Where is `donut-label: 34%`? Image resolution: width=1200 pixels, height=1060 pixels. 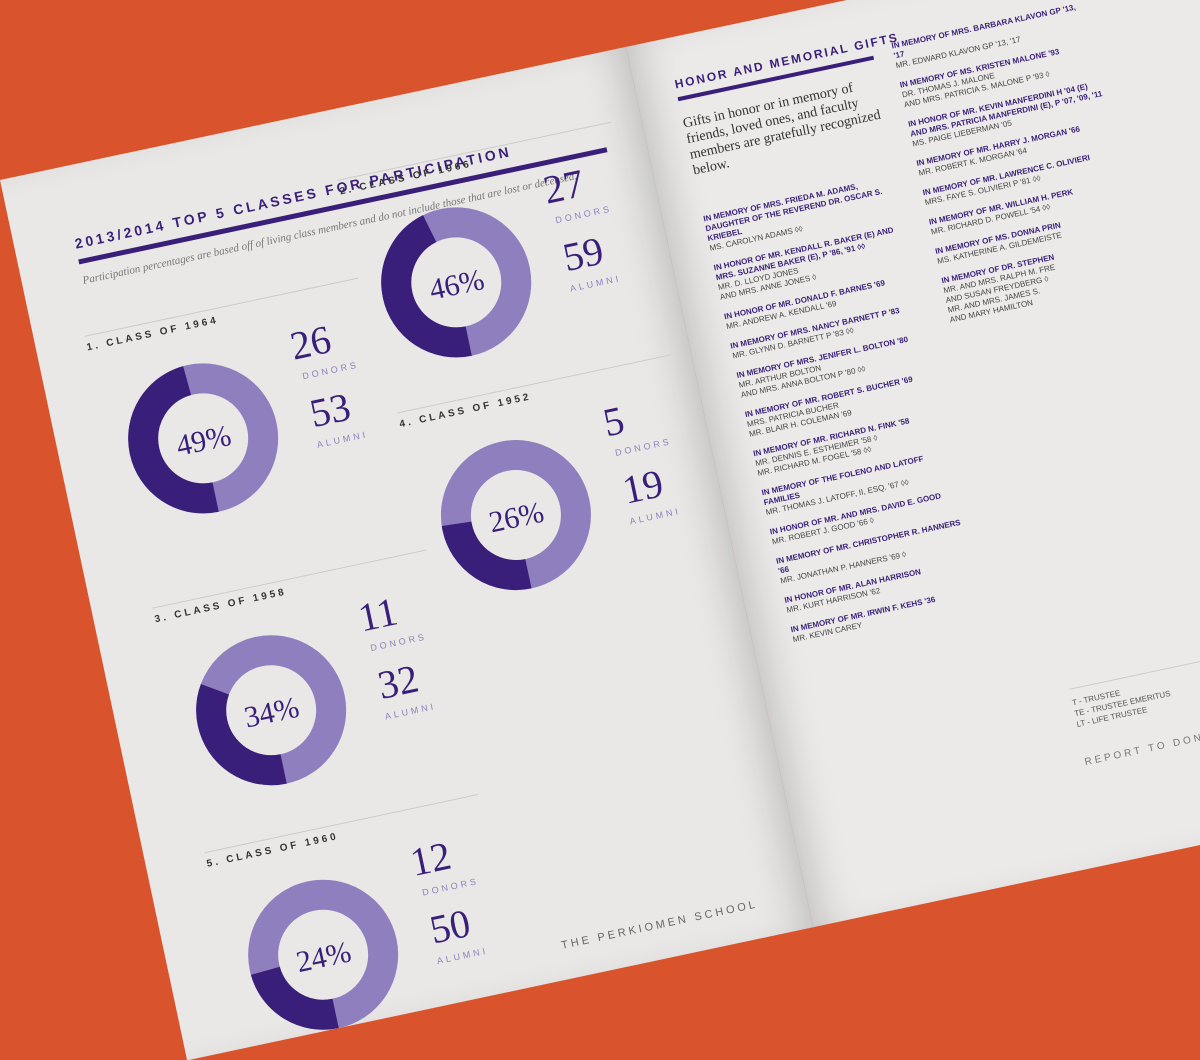
donut-label: 34% is located at coordinates (271, 713).